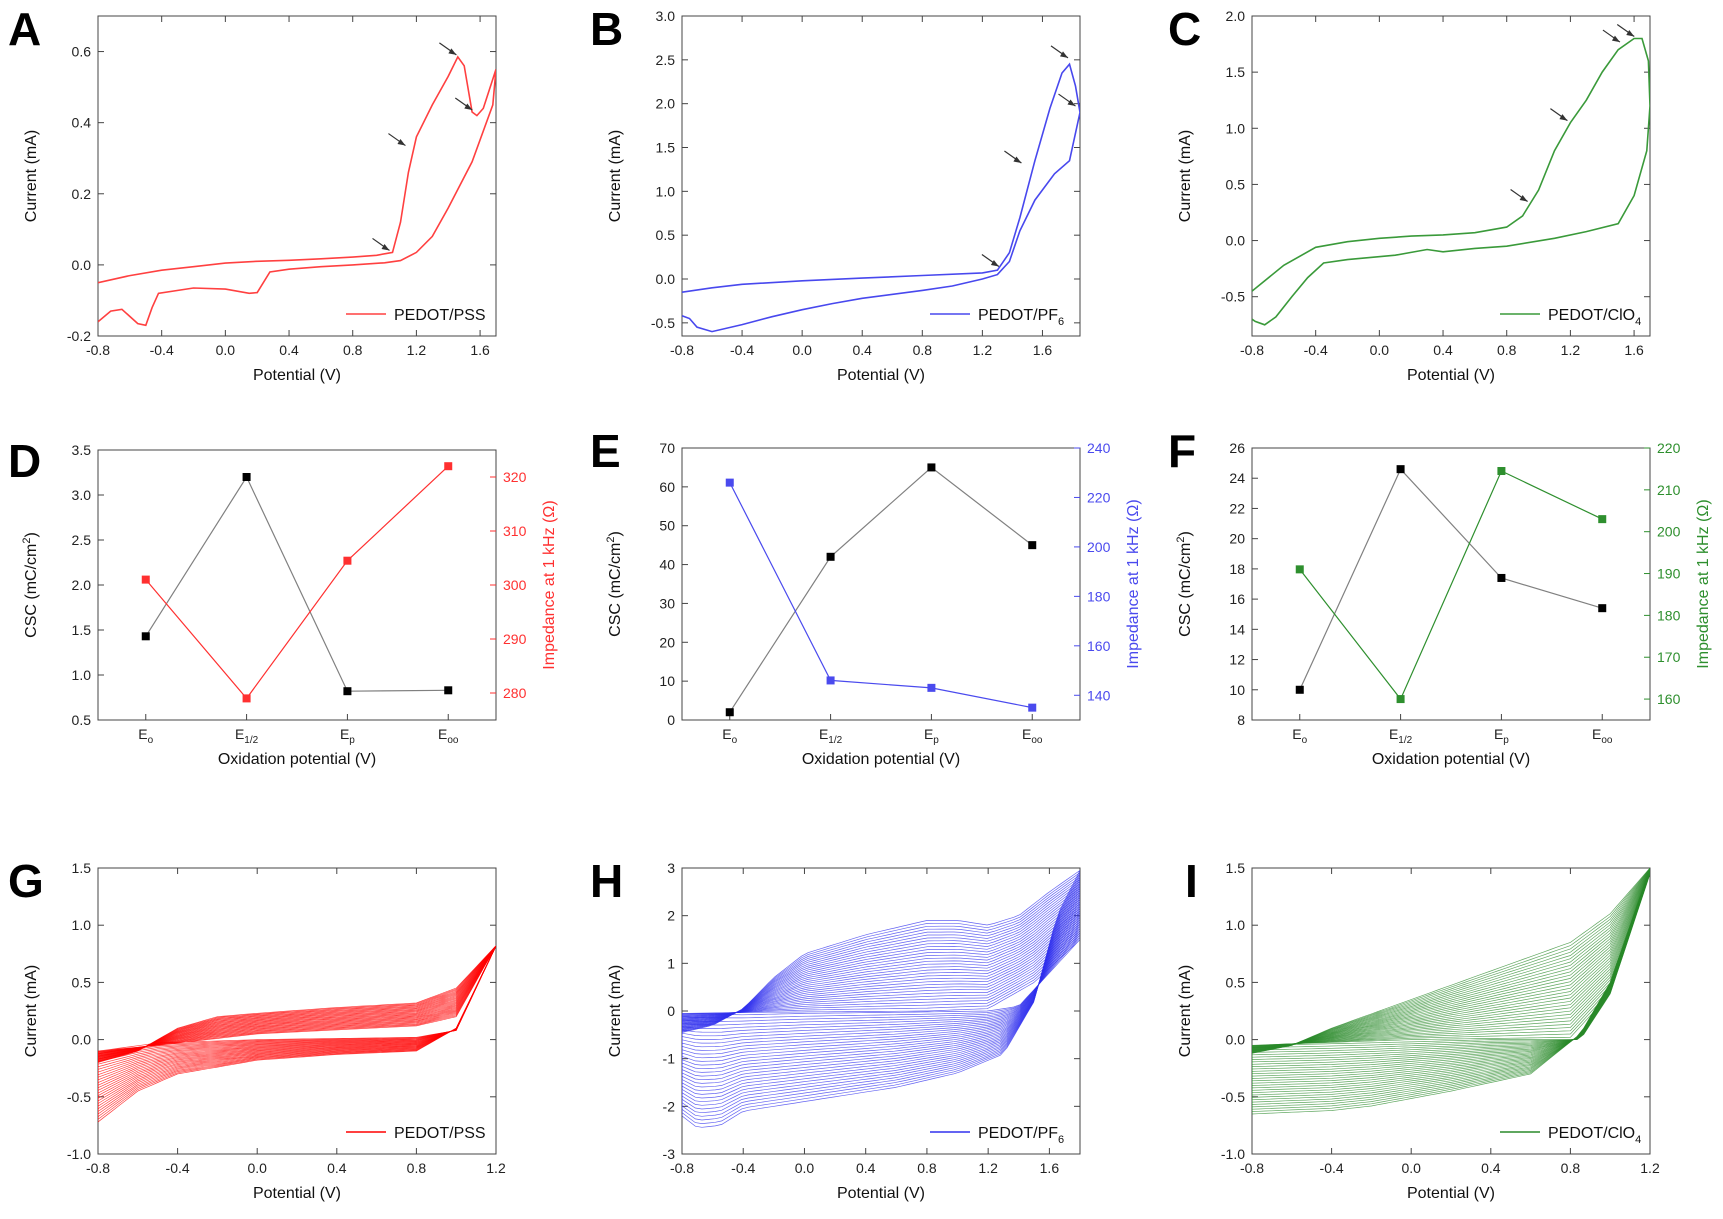 The height and width of the screenshot is (1219, 1723). Describe the element at coordinates (663, 323) in the screenshot. I see `y-tick-label-B: -0.5` at that location.